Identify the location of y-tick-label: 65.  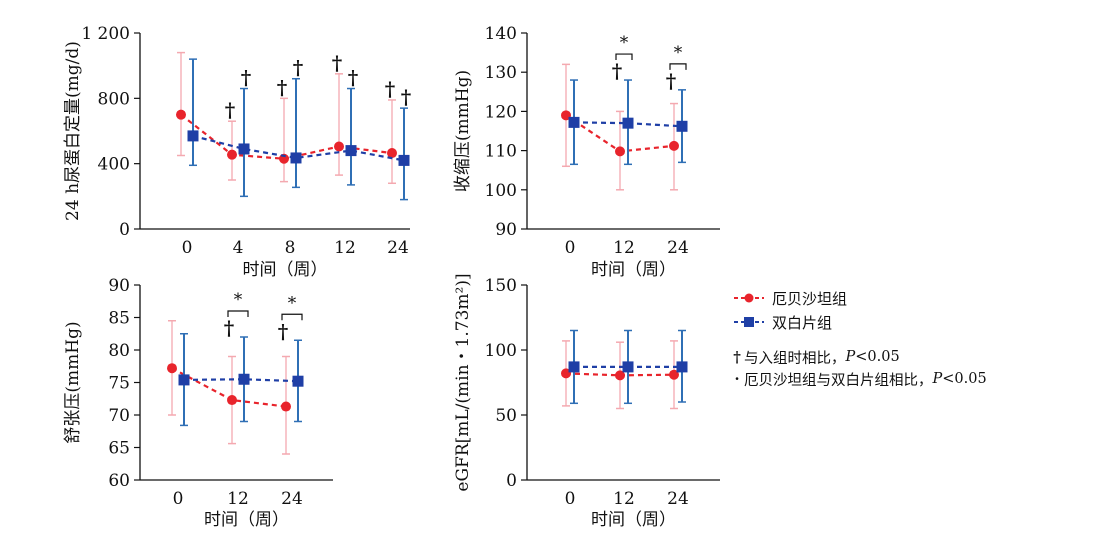
(119, 449).